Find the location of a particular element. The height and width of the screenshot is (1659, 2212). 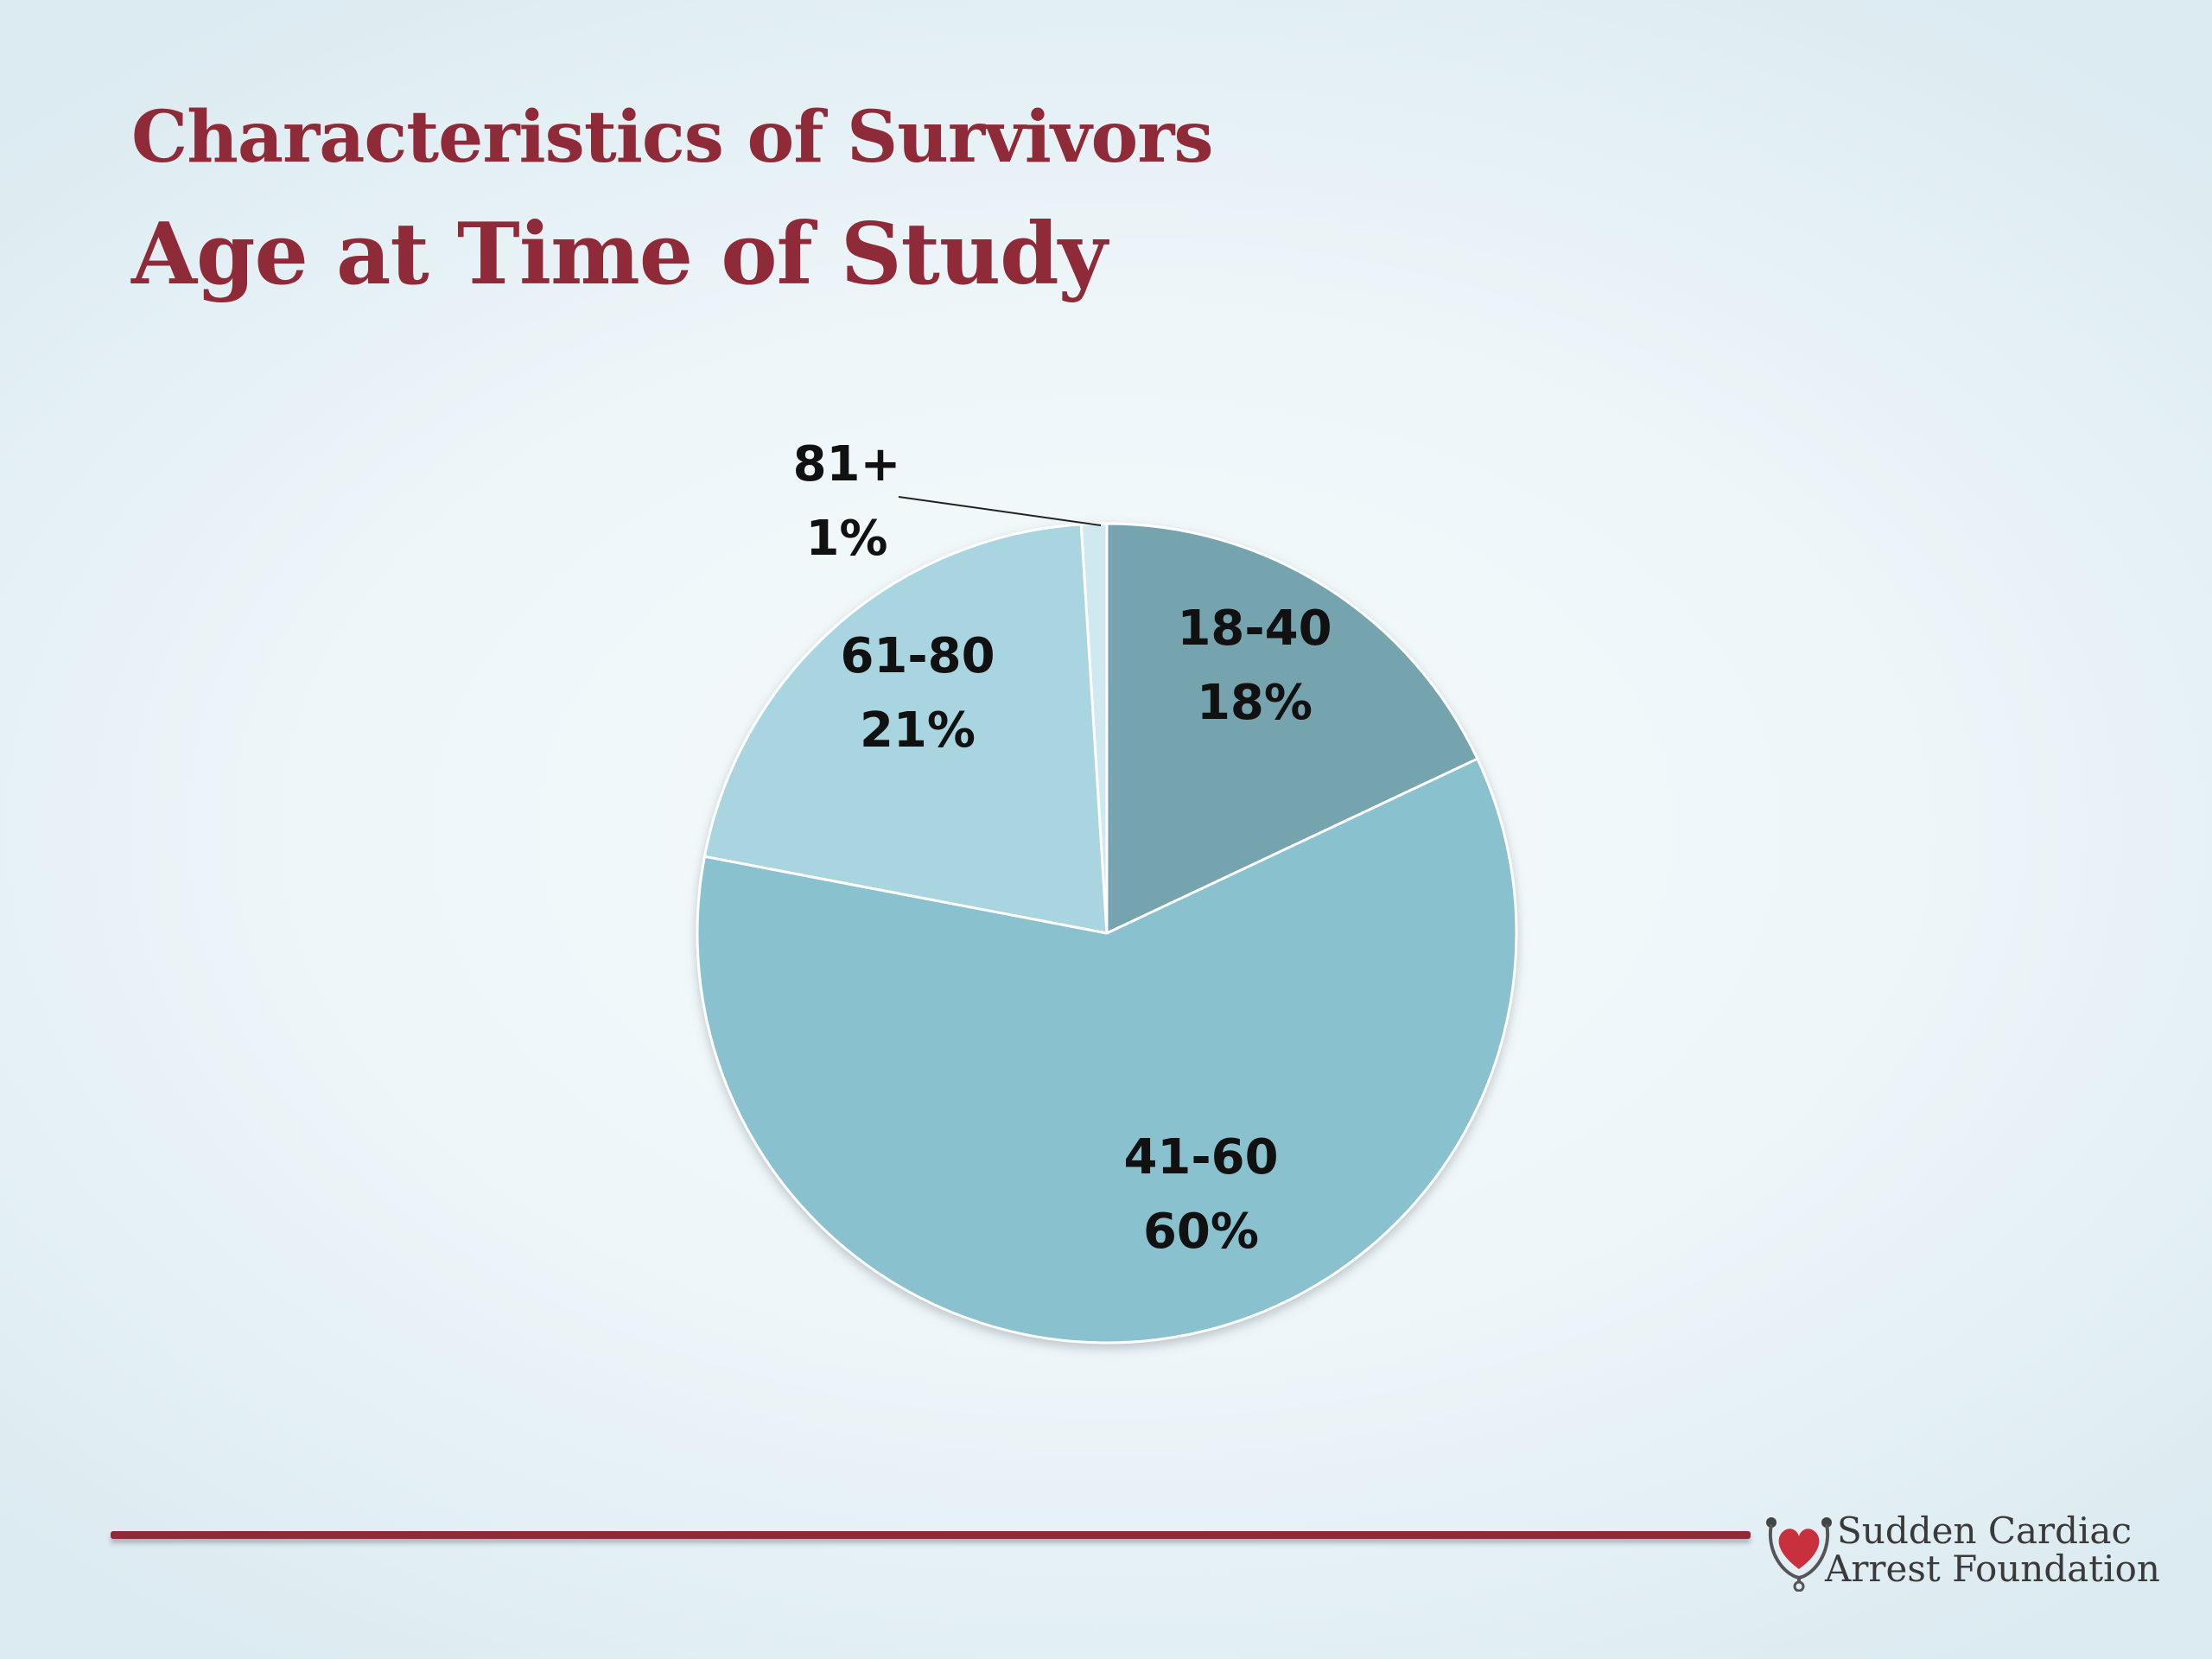

pie-labels: 18-40 18%41-60 60%61-80 21%81+ 1% is located at coordinates (1062, 848).